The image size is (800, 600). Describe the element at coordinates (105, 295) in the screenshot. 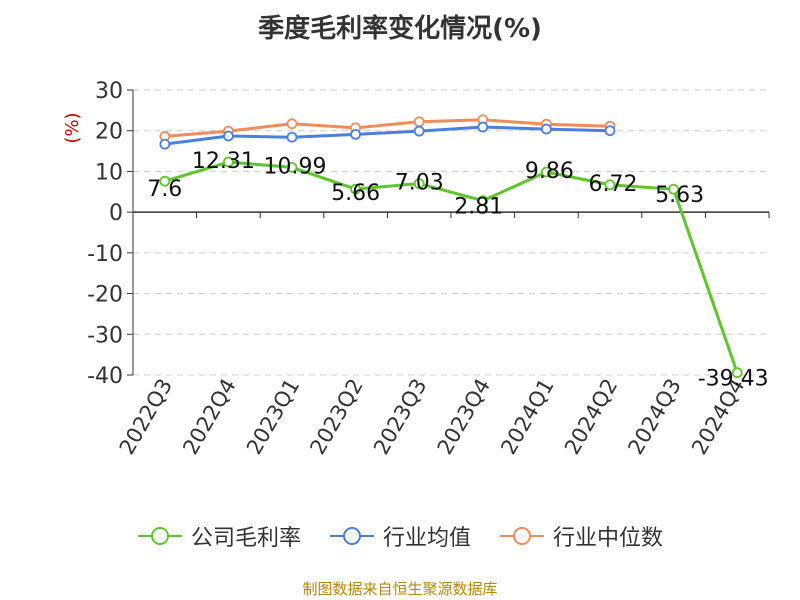

I see `y-tick-label: -20` at that location.